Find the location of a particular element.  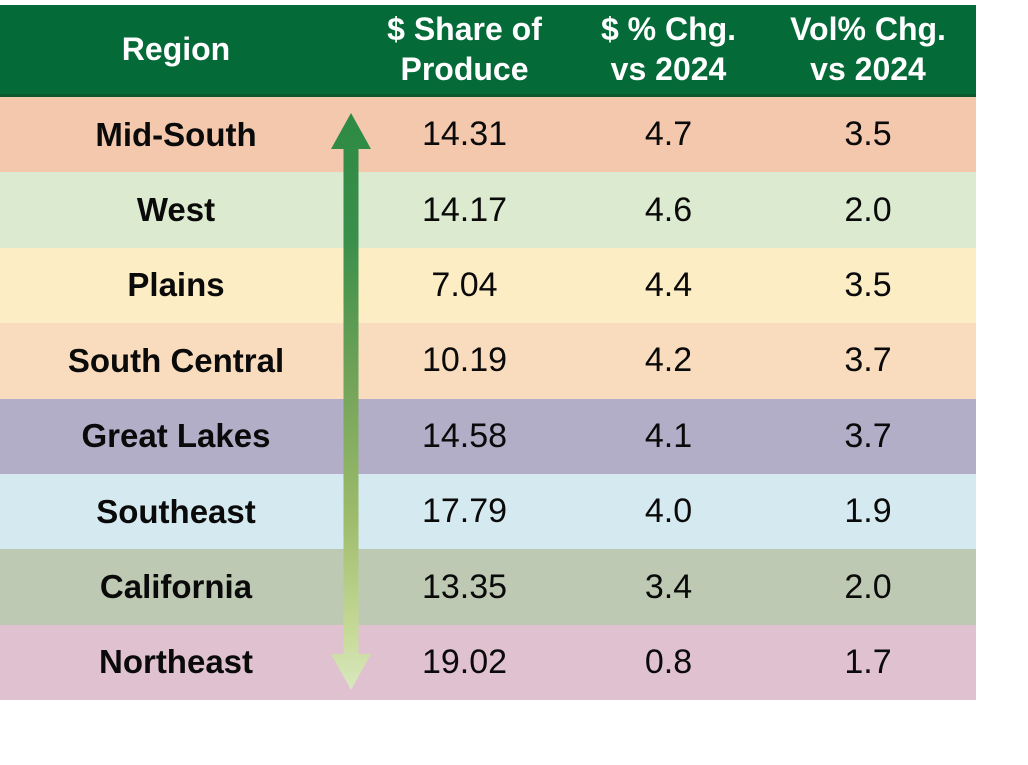

header-cell-region: Region is located at coordinates (176, 49).